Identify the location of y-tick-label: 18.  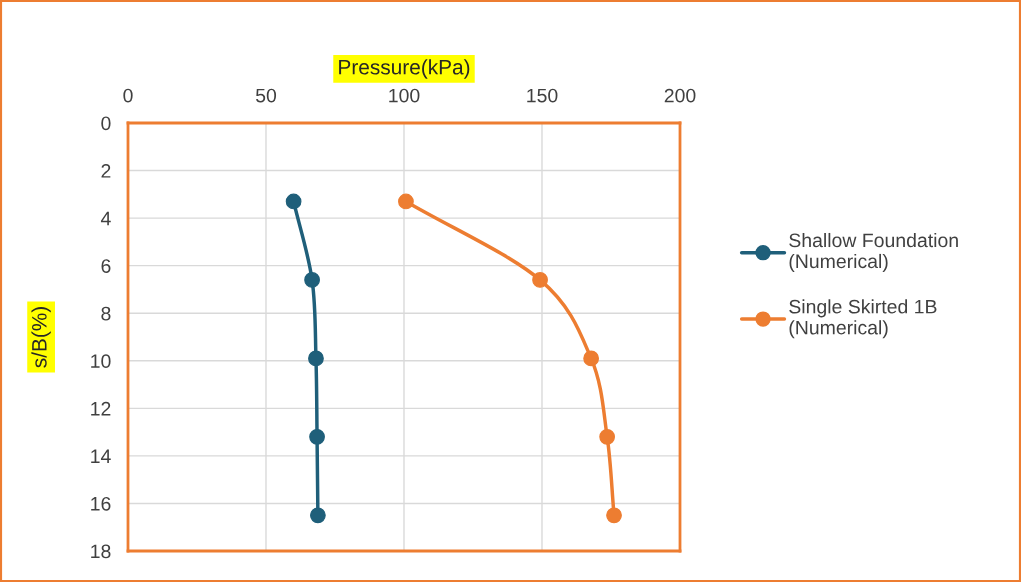
(101, 551).